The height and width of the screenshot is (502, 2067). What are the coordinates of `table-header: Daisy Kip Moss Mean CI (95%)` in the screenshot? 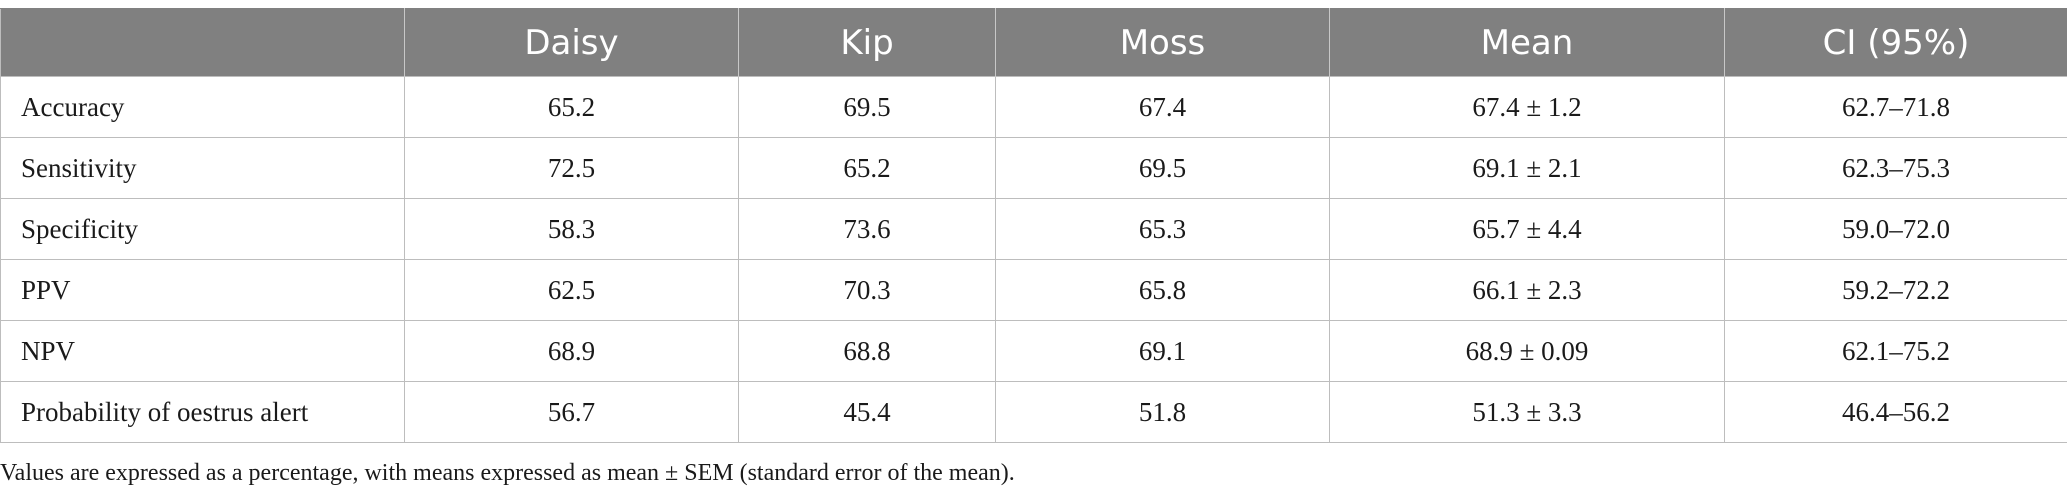 It's located at (1033, 42).